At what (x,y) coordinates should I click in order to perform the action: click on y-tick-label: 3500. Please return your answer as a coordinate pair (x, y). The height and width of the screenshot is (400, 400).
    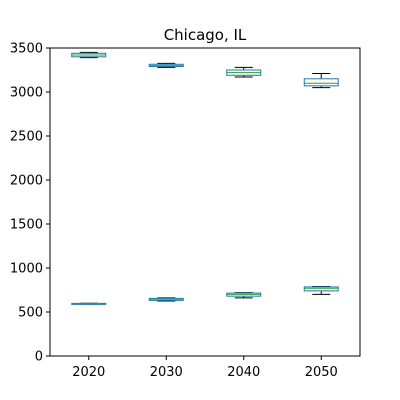
    Looking at the image, I should click on (26, 49).